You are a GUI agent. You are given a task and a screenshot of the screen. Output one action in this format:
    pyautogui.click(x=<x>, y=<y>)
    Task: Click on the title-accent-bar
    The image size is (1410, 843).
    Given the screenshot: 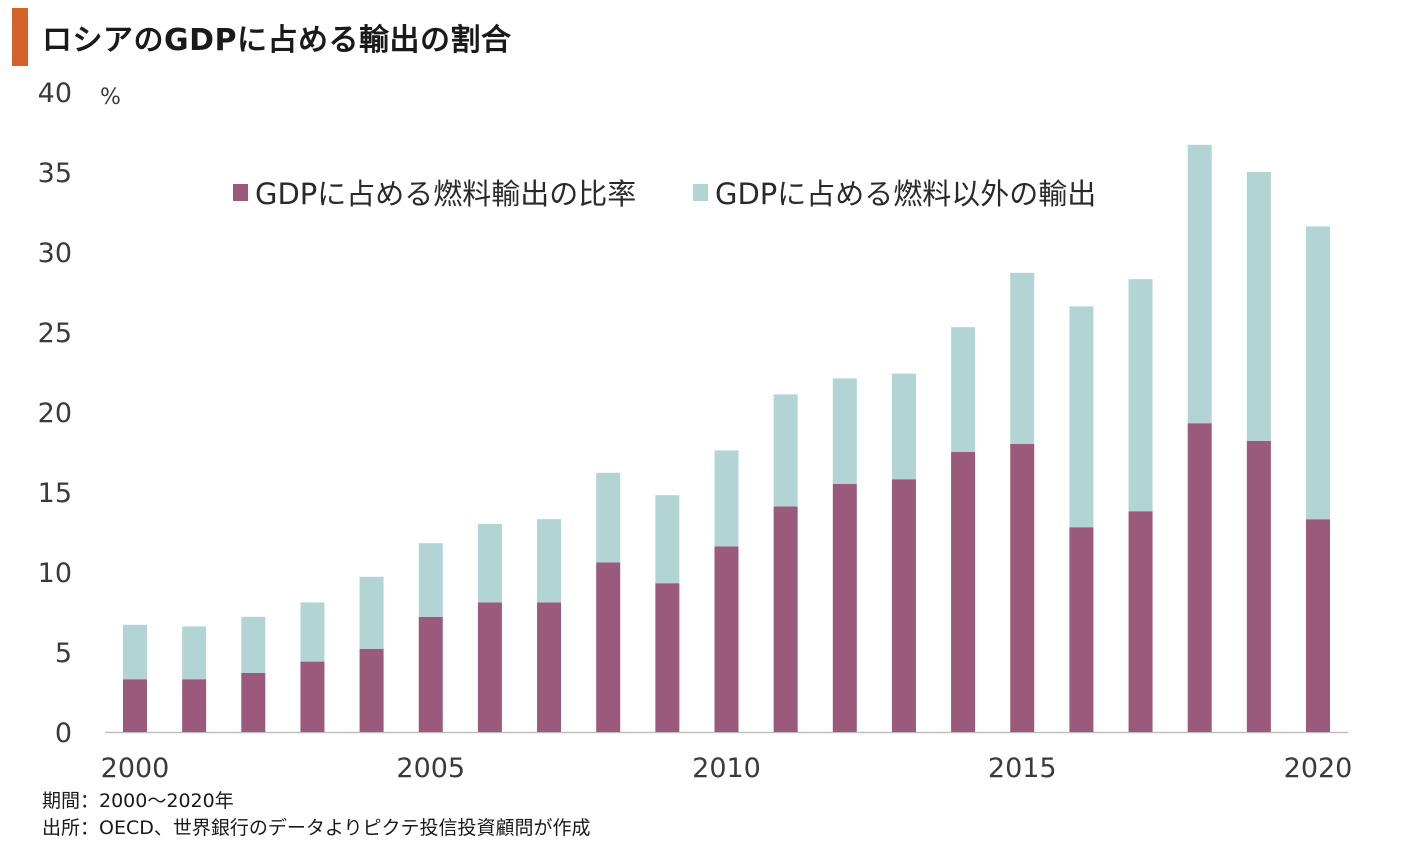 What is the action you would take?
    pyautogui.click(x=20, y=37)
    